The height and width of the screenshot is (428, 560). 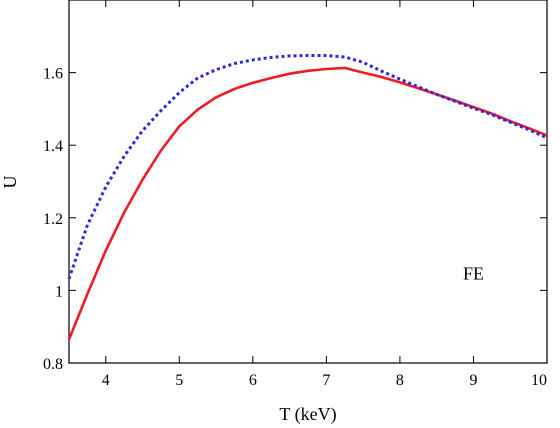 What do you see at coordinates (473, 274) in the screenshot?
I see `annotation-fe: FE` at bounding box center [473, 274].